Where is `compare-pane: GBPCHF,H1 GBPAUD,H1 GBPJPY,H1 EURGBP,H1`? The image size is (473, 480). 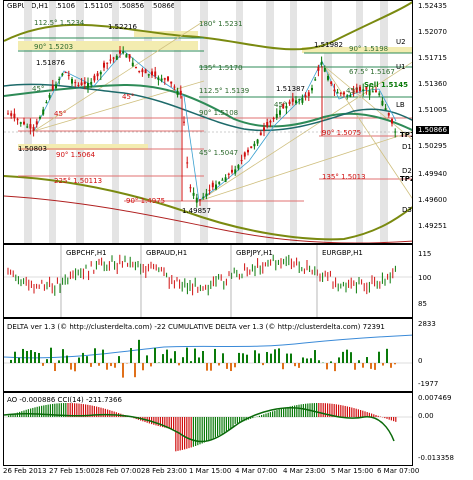 compare-pane: GBPCHF,H1 GBPAUD,H1 GBPJPY,H1 EURGBP,H1 is located at coordinates (208, 281).